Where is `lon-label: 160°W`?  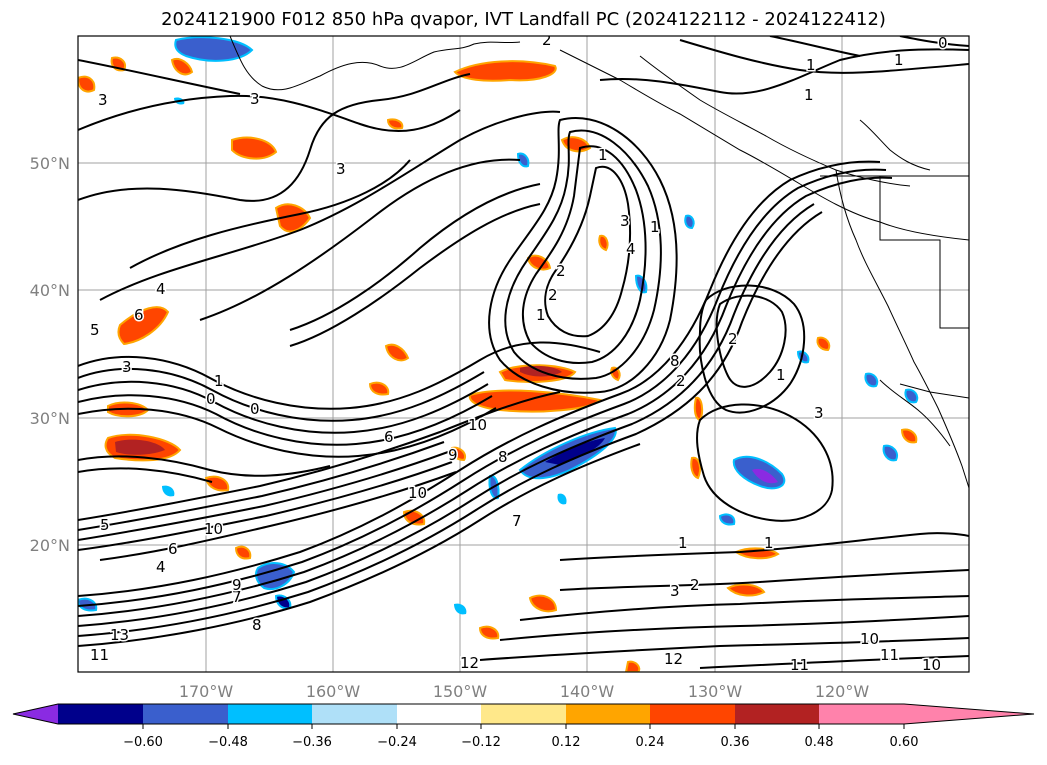
lon-label: 160°W is located at coordinates (333, 691).